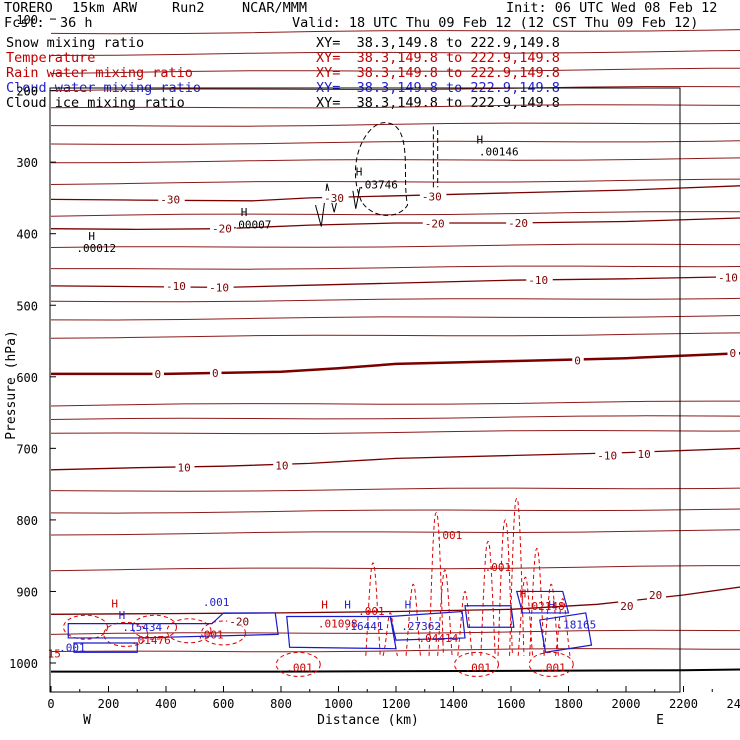 The image size is (740, 740). Describe the element at coordinates (545, 606) in the screenshot. I see `maximum-label: .02148` at that location.